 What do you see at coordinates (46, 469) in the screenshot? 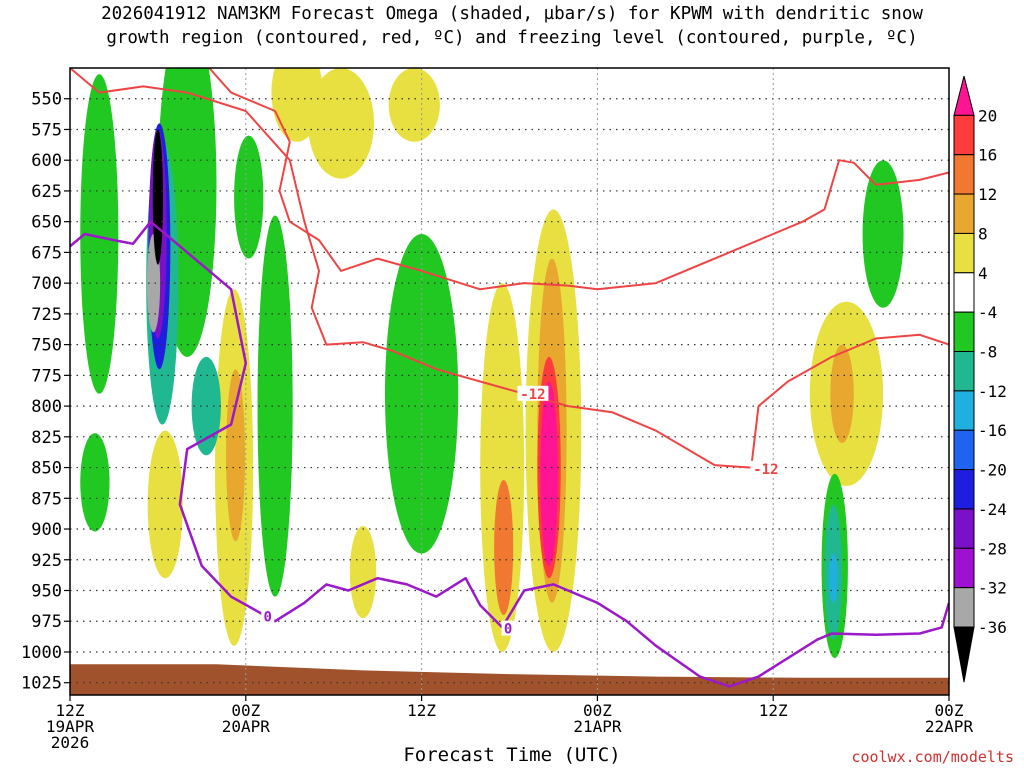
I see `y-tick-label-850: 850` at bounding box center [46, 469].